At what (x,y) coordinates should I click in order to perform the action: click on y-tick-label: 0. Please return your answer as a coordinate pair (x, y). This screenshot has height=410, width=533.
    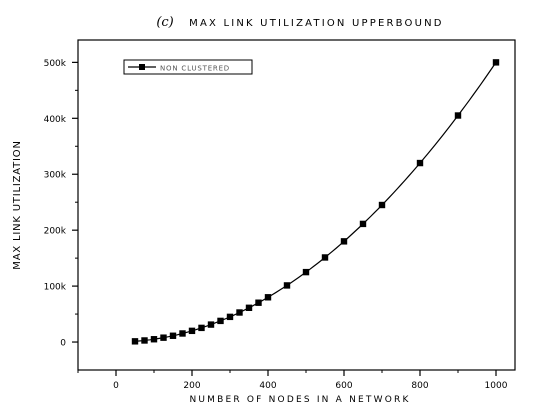
    Looking at the image, I should click on (63, 344).